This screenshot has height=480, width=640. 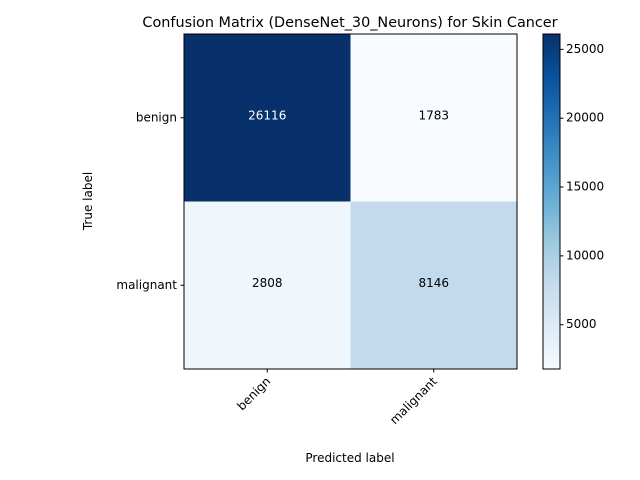 What do you see at coordinates (585, 49) in the screenshot?
I see `colorbar-tick-label: 25000` at bounding box center [585, 49].